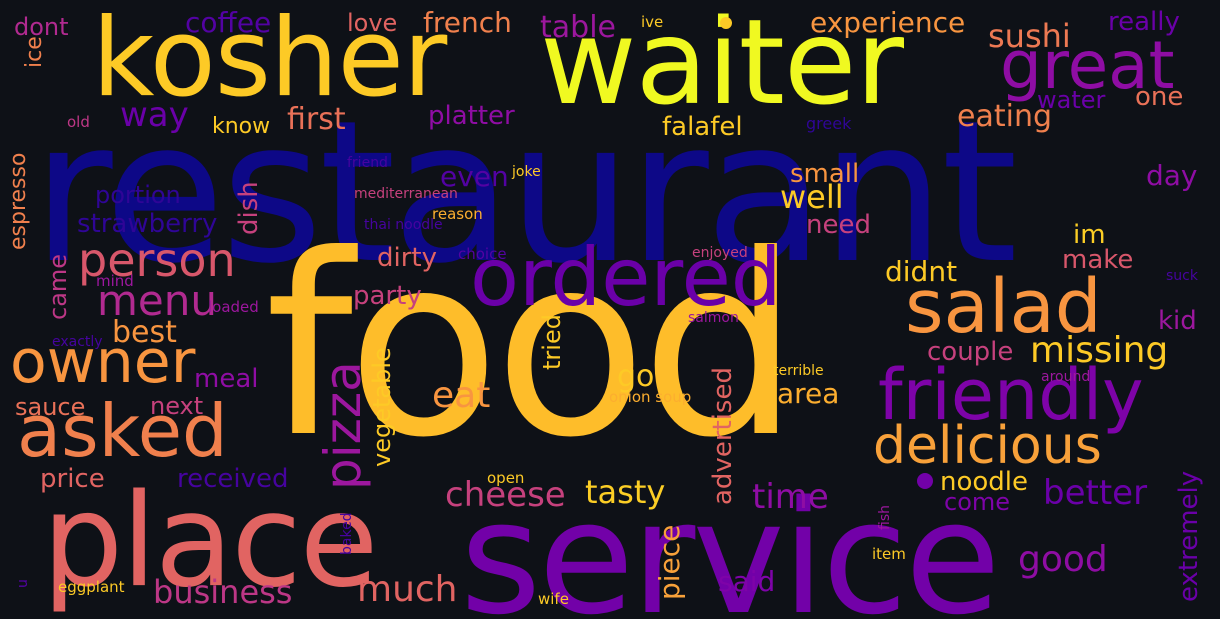 The width and height of the screenshot is (1220, 619). I want to click on word-better: better, so click(1095, 493).